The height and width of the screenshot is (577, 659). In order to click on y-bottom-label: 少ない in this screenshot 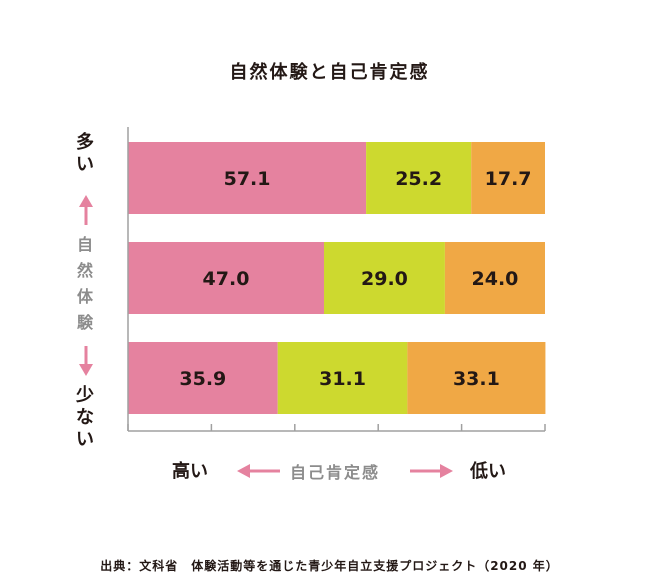, I will do `click(85, 417)`.